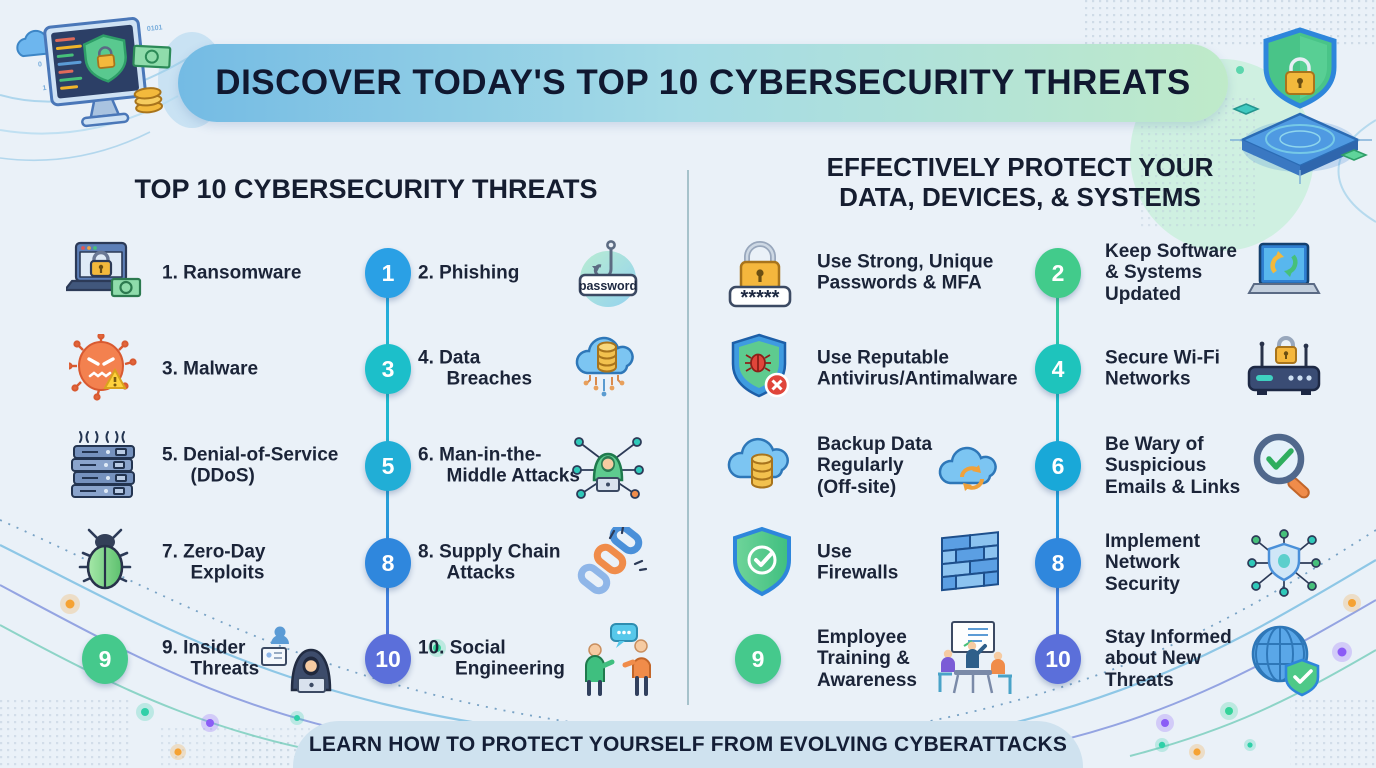 Image resolution: width=1376 pixels, height=768 pixels. What do you see at coordinates (1284, 563) in the screenshot?
I see `network-security-shield-icon` at bounding box center [1284, 563].